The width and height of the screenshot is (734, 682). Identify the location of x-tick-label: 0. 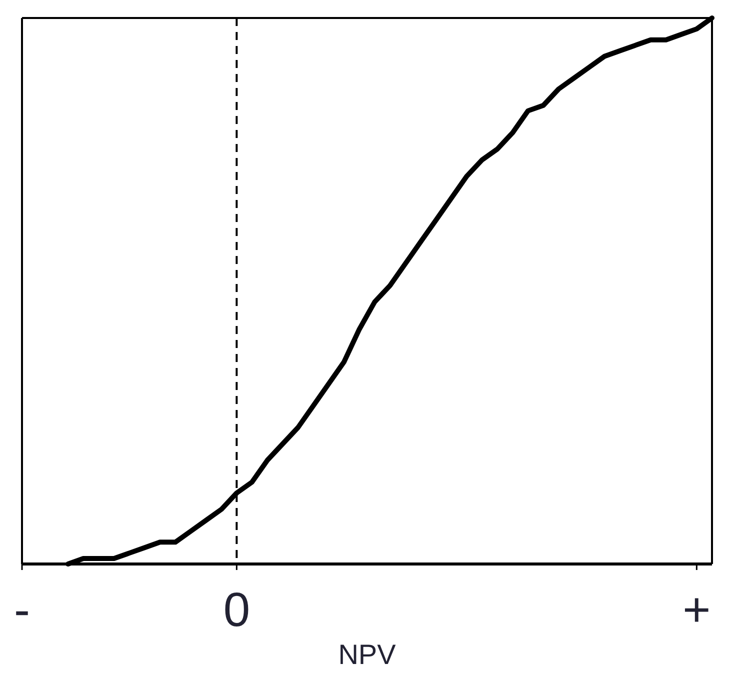
(236, 610).